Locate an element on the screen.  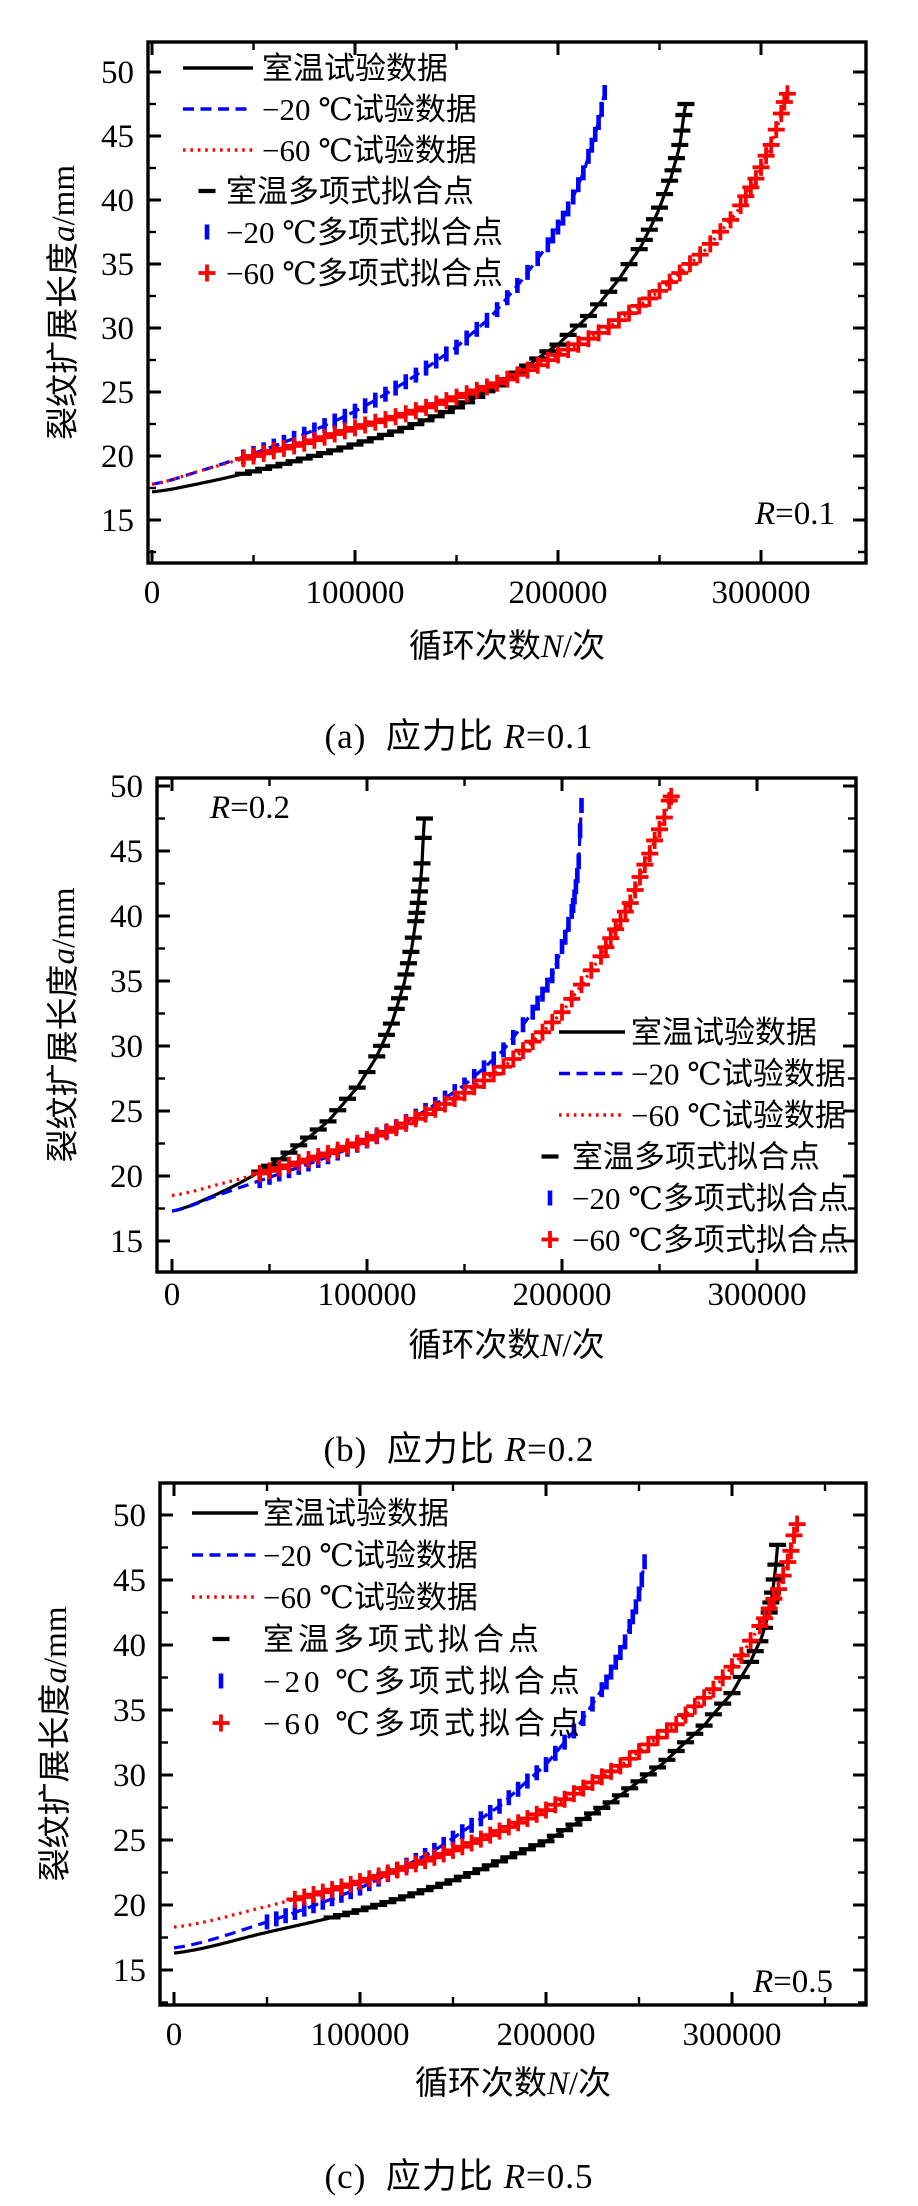
legend-item-label: 室温多项式拟合点 is located at coordinates (350, 191).